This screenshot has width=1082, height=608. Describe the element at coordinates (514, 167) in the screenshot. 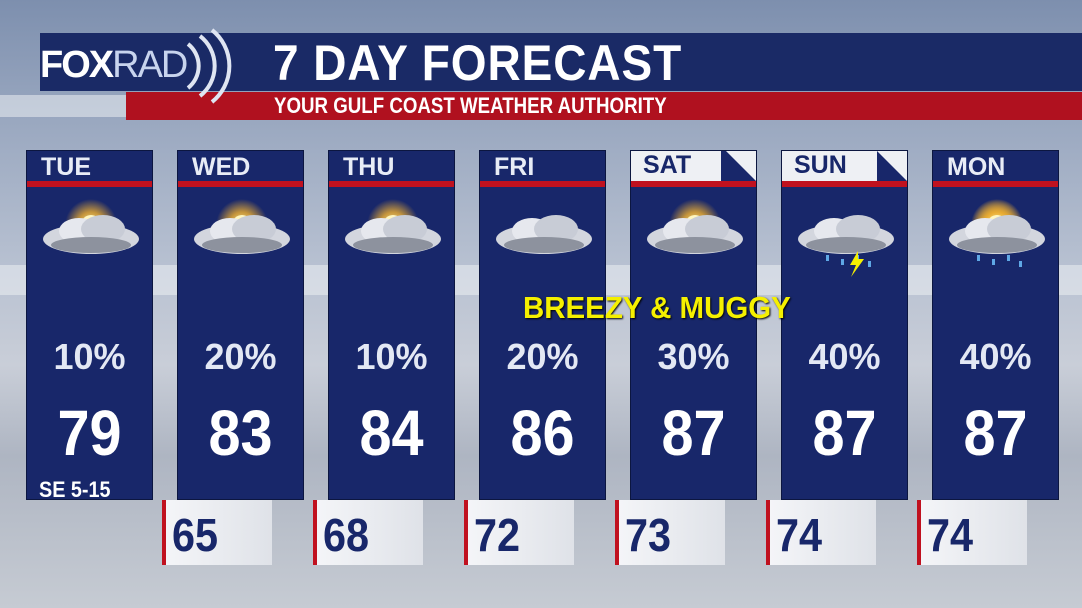

I see `day-label: FRI` at that location.